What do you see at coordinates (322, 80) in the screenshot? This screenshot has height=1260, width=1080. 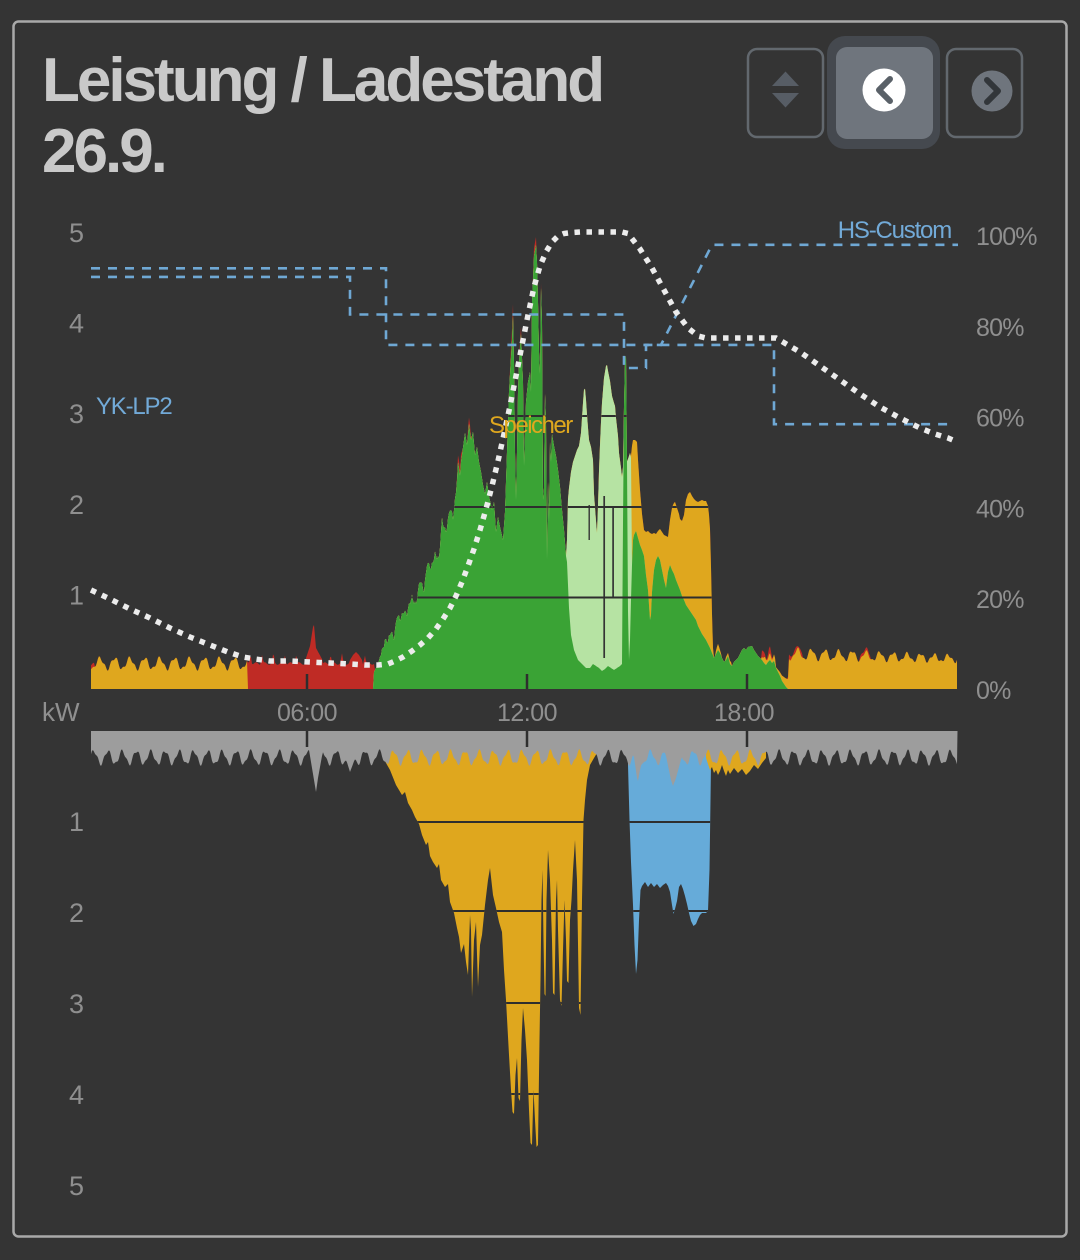 I see `svg-text: Leistung / Ladestand` at bounding box center [322, 80].